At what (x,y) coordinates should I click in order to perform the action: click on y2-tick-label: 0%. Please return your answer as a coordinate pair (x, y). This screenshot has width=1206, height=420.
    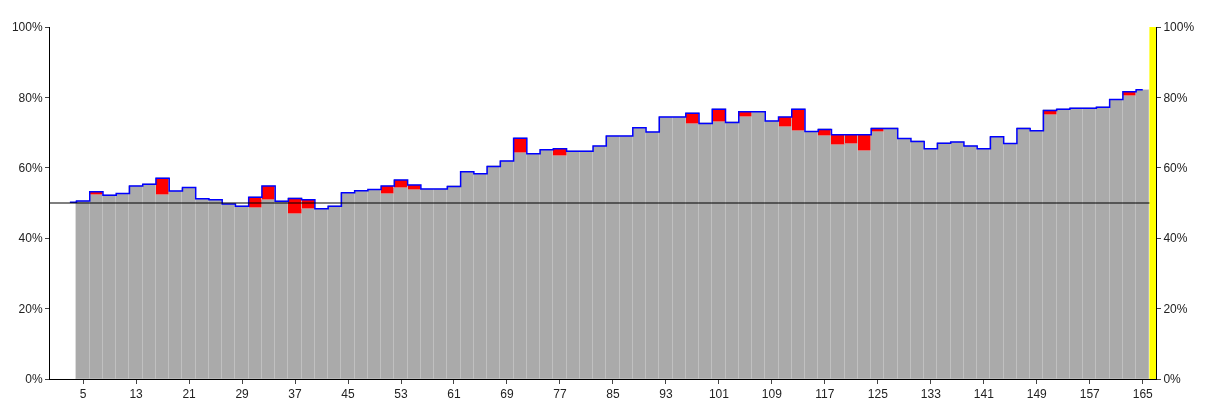
    Looking at the image, I should click on (1172, 379).